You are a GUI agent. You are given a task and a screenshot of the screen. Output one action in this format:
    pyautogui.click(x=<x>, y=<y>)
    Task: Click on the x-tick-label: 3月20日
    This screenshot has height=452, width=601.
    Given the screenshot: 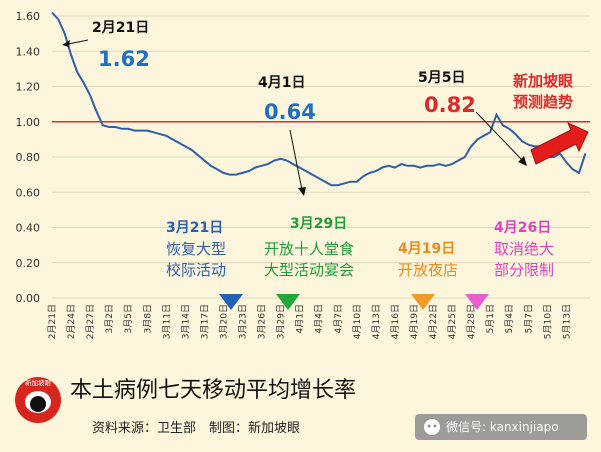 What is the action you would take?
    pyautogui.click(x=223, y=321)
    